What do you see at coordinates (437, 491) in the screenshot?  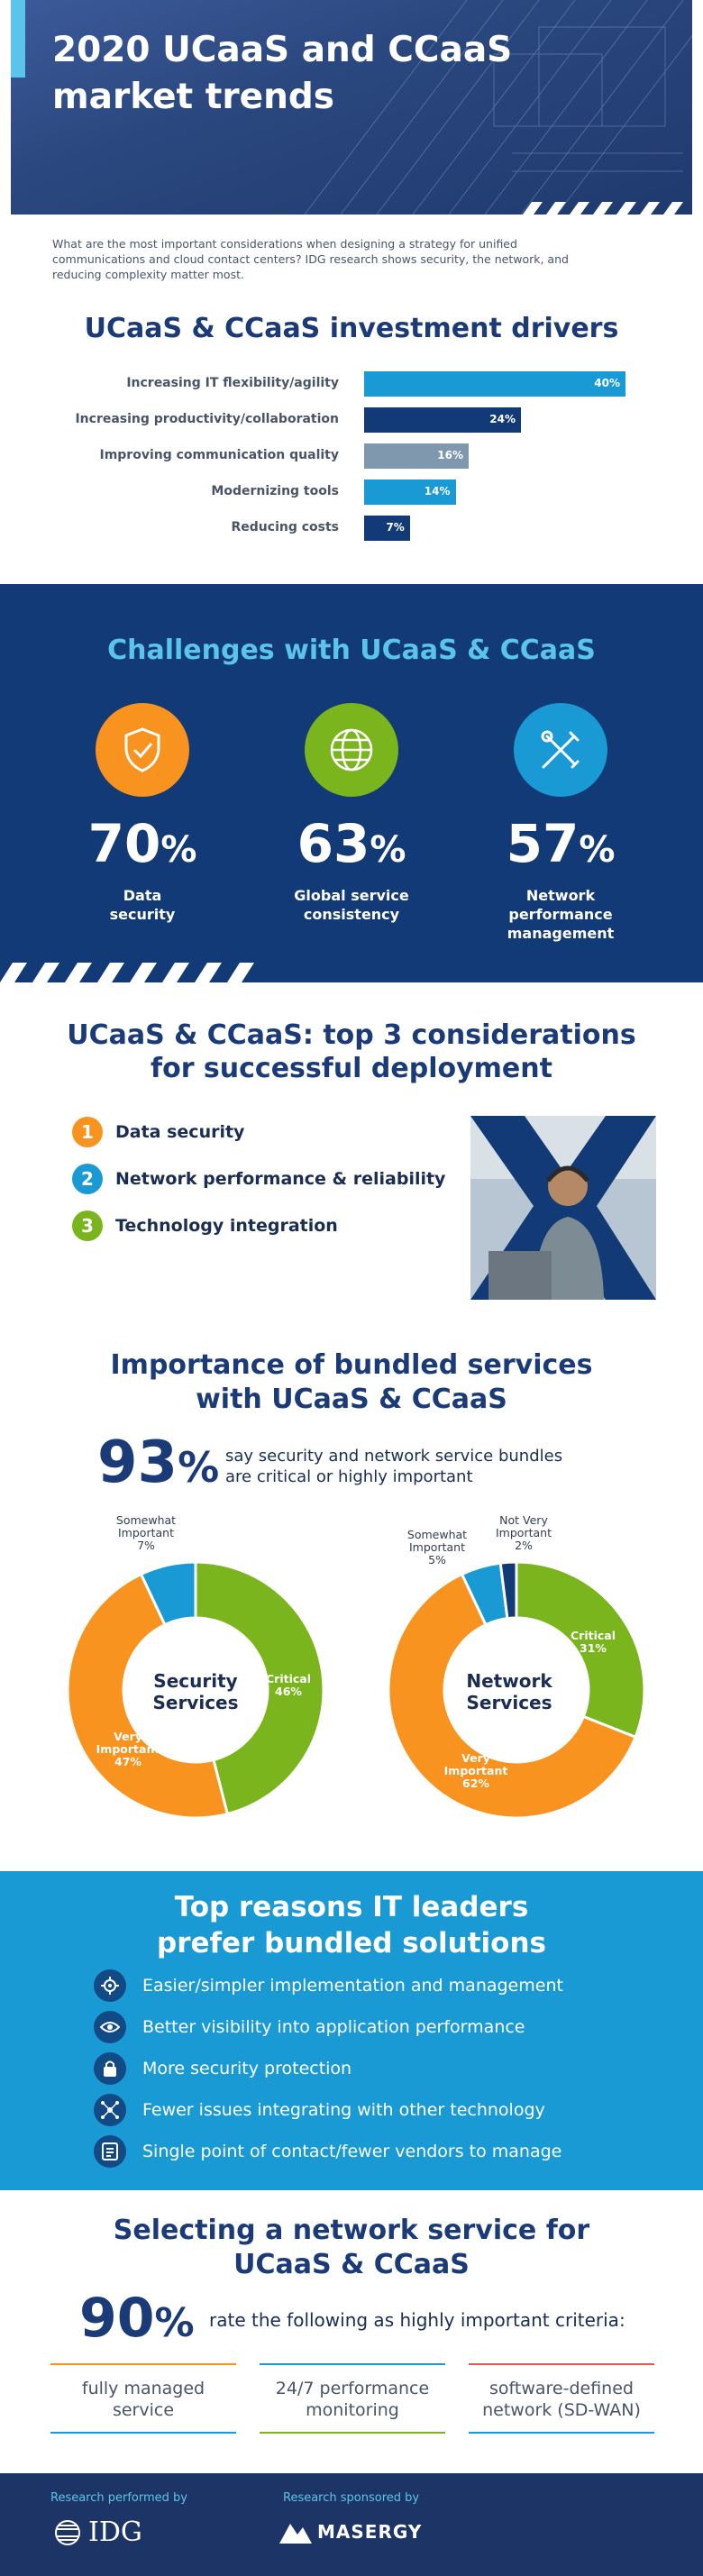 I see `bar-value-label: 14%` at bounding box center [437, 491].